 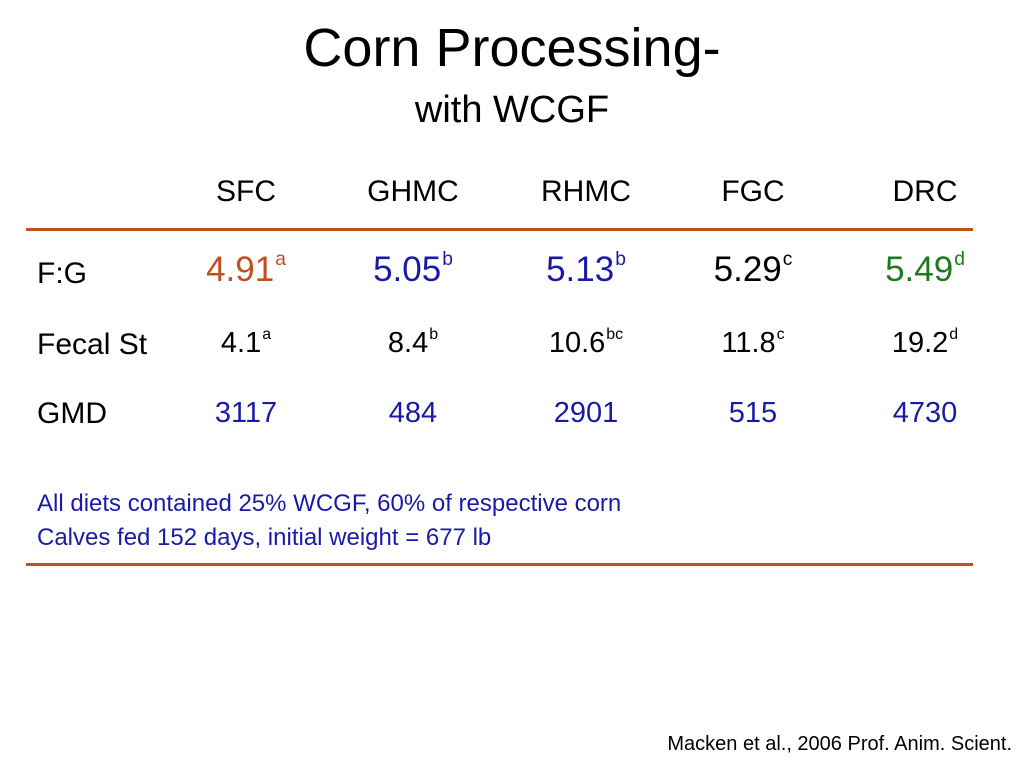 What do you see at coordinates (246, 191) in the screenshot?
I see `column-header-sfc: SFC` at bounding box center [246, 191].